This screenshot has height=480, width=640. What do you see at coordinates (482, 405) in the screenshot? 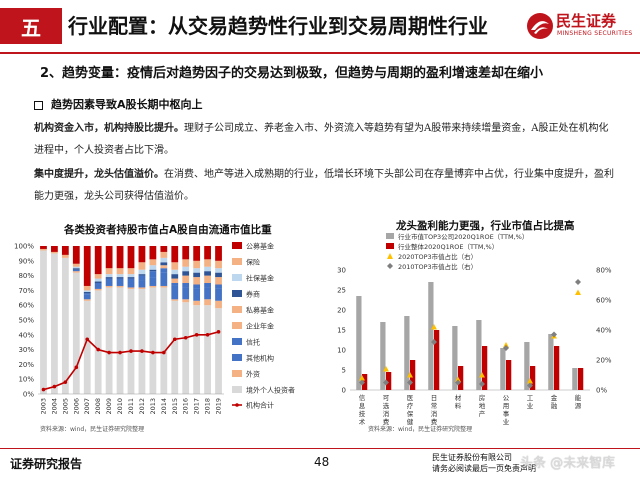
I see `x-tick-label: 地` at bounding box center [482, 405].